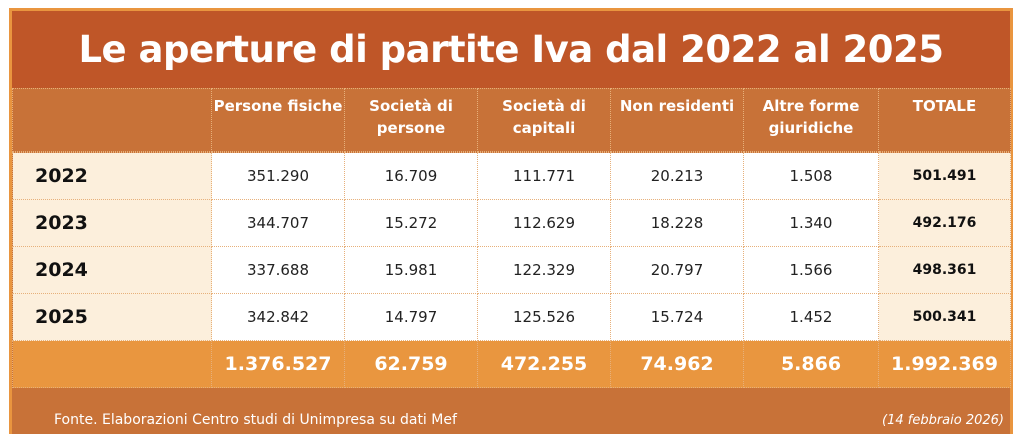 Image resolution: width=1024 pixels, height=440 pixels. Describe the element at coordinates (811, 223) in the screenshot. I see `value-cell: 1.340` at that location.